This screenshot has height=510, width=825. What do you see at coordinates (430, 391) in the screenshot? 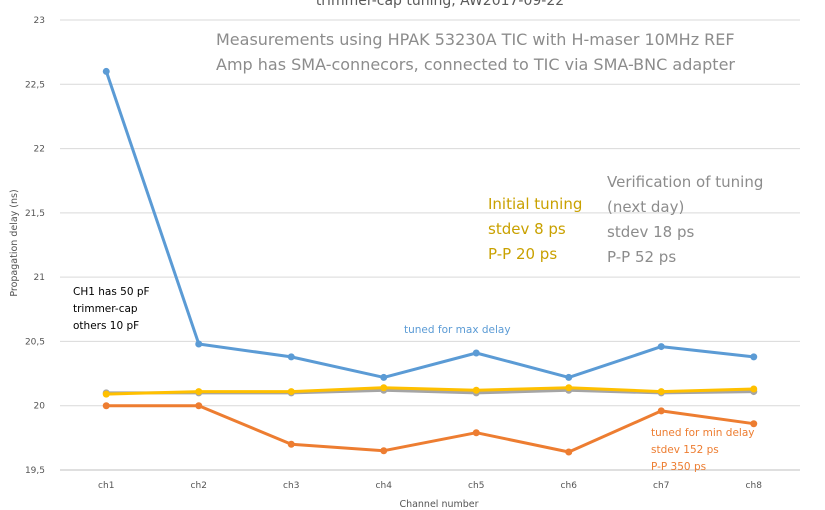
I see `series-line-initial` at bounding box center [430, 391].